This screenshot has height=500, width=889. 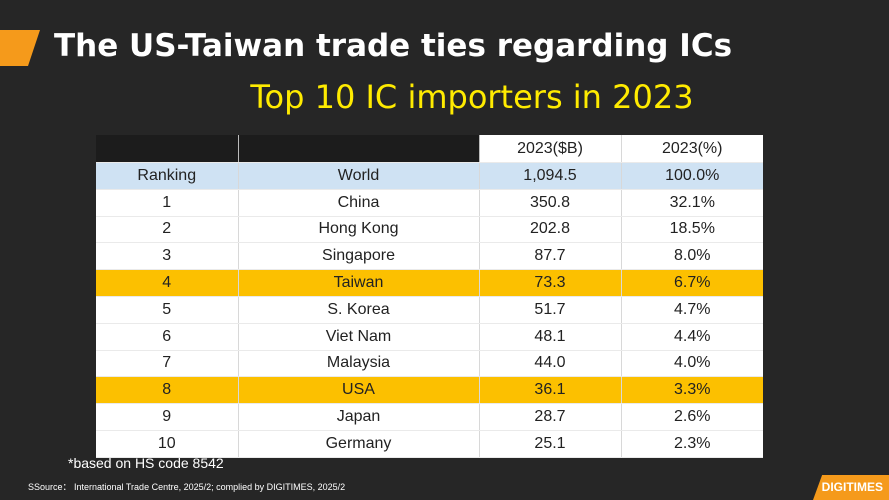 I want to click on table-header-row: 2023($B) 2023(%), so click(x=429, y=149).